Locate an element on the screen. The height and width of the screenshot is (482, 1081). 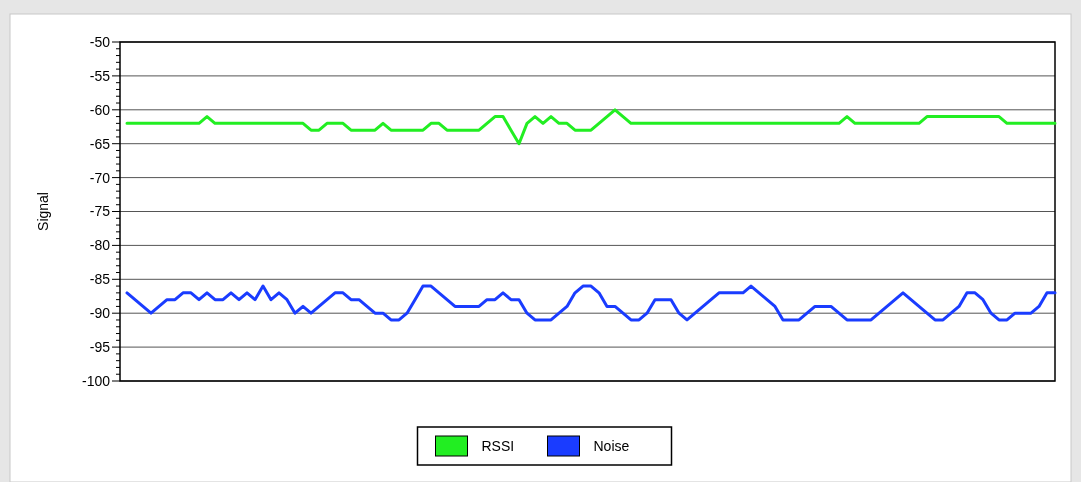
y-tick-label: -100 is located at coordinates (96, 380).